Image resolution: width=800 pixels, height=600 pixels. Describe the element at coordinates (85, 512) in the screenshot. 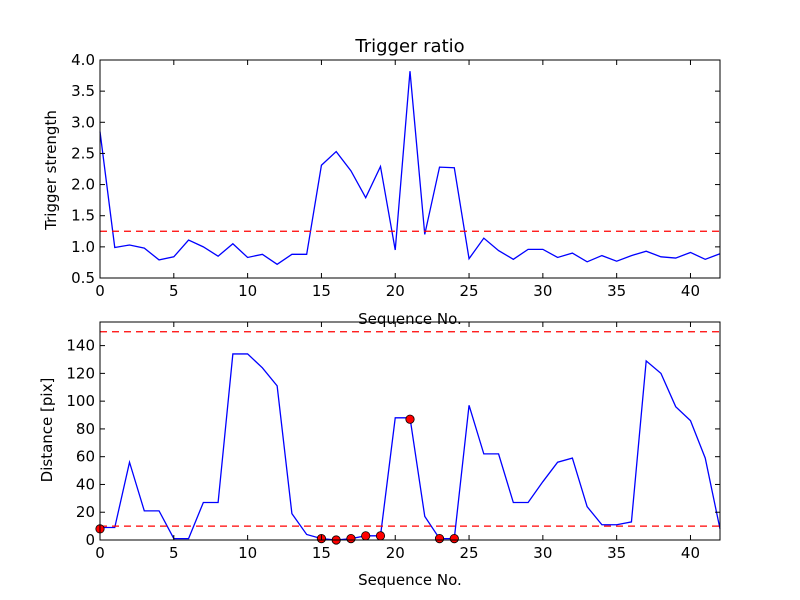

I see `y-tick-label: 20` at that location.